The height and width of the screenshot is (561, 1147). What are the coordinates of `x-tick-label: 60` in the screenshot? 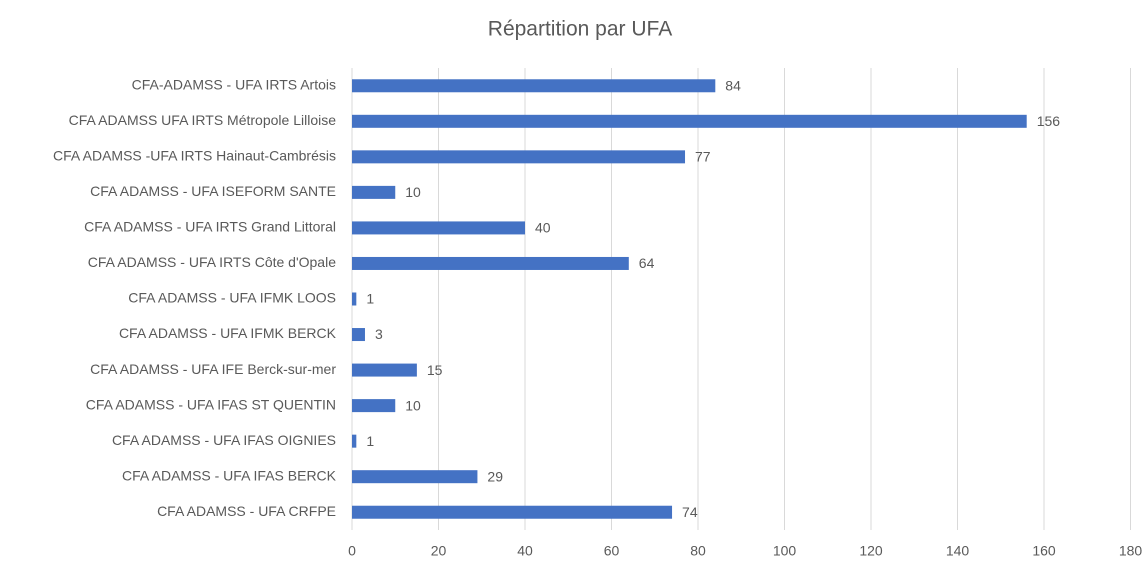 It's located at (612, 551).